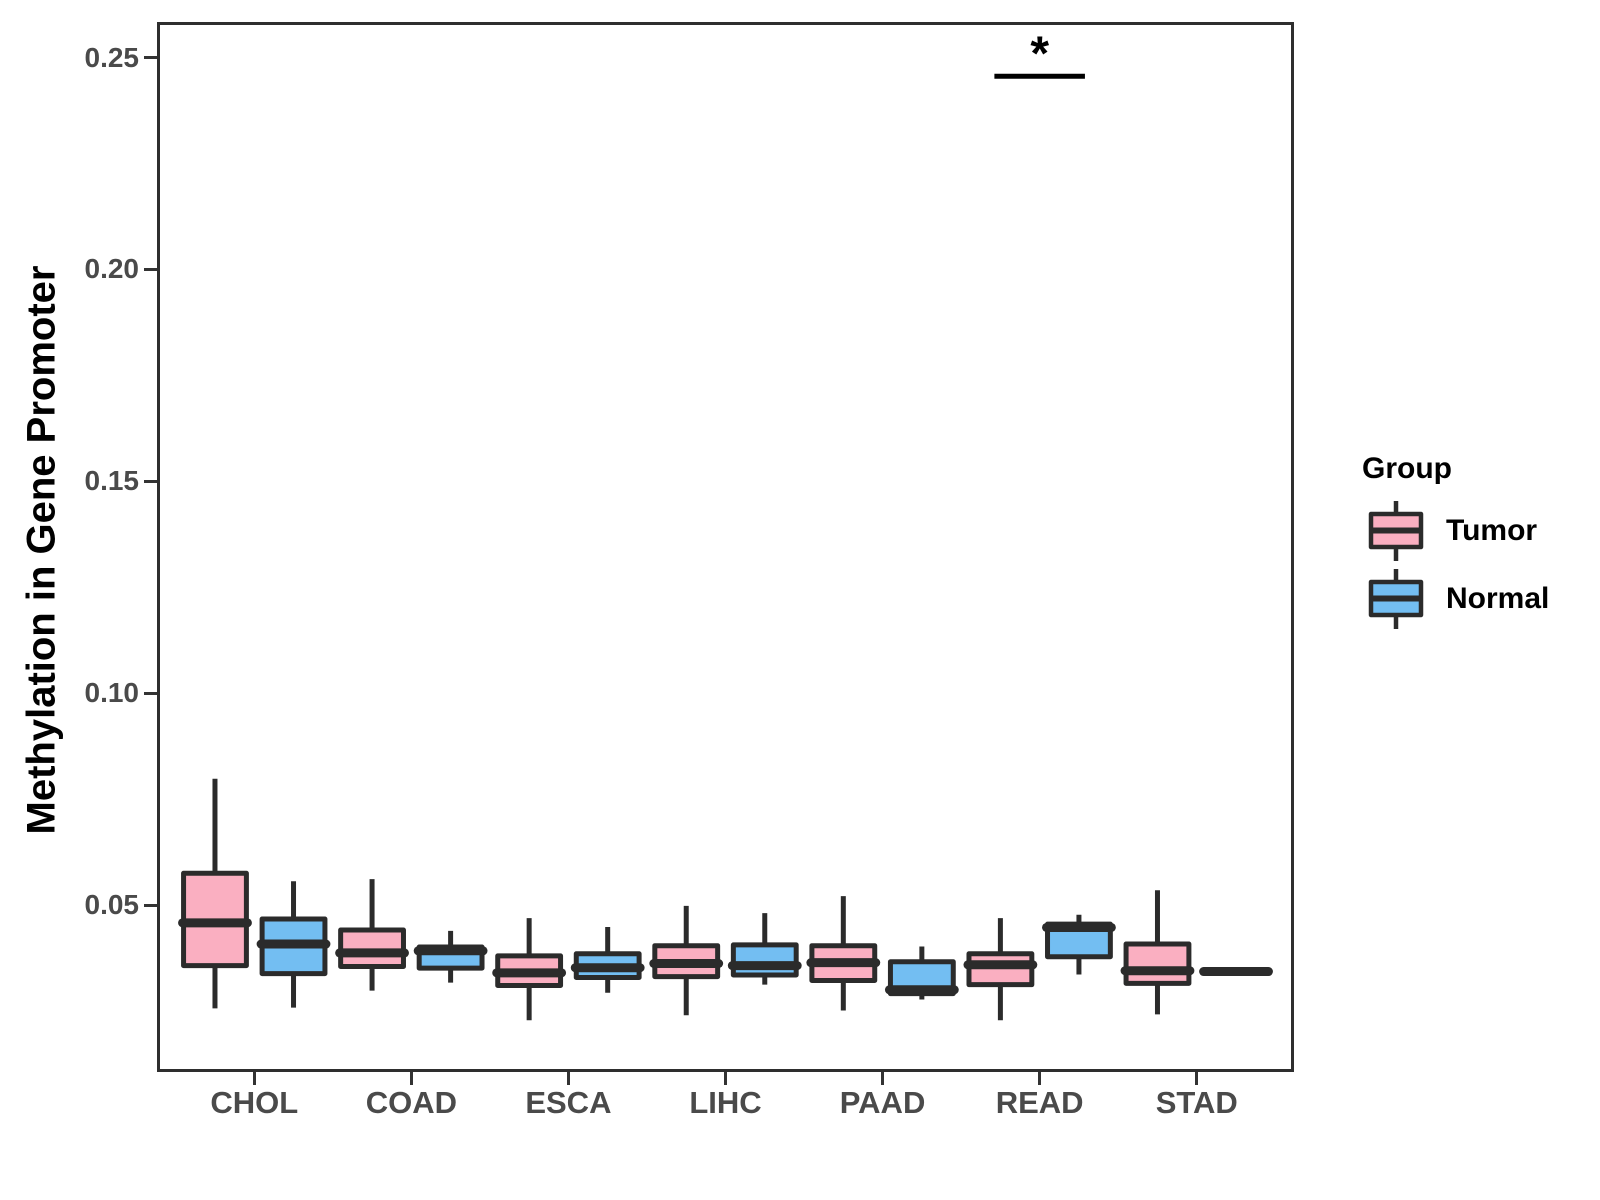 The height and width of the screenshot is (1200, 1600). I want to click on box-esca-tumor, so click(529, 969).